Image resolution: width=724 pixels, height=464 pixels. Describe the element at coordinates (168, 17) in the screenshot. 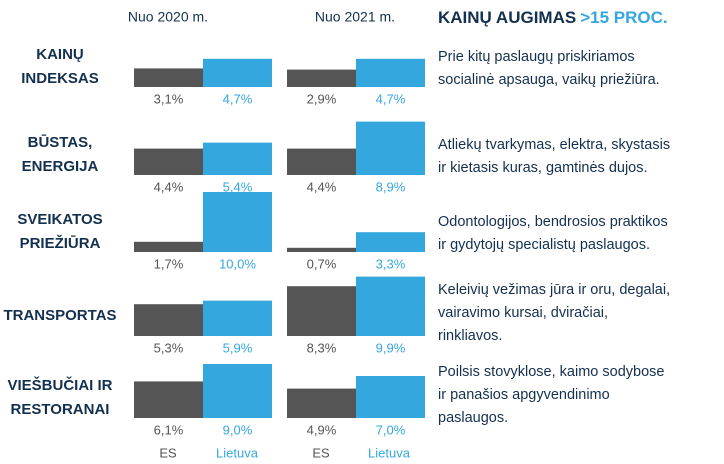

I see `column-header: Nuo 2020 m.` at that location.